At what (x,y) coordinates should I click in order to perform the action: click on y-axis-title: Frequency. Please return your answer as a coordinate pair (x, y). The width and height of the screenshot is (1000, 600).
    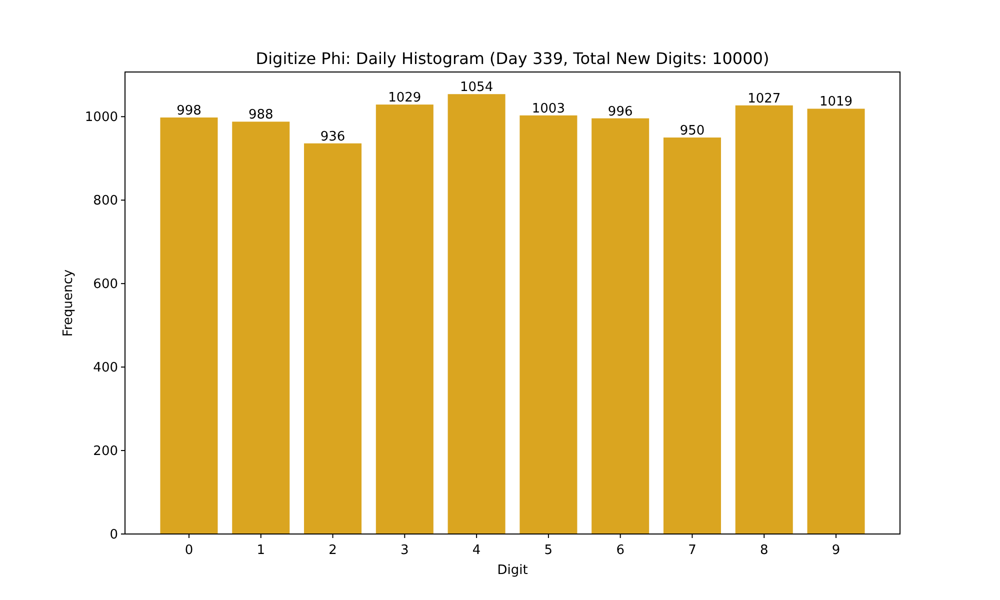
    Looking at the image, I should click on (68, 303).